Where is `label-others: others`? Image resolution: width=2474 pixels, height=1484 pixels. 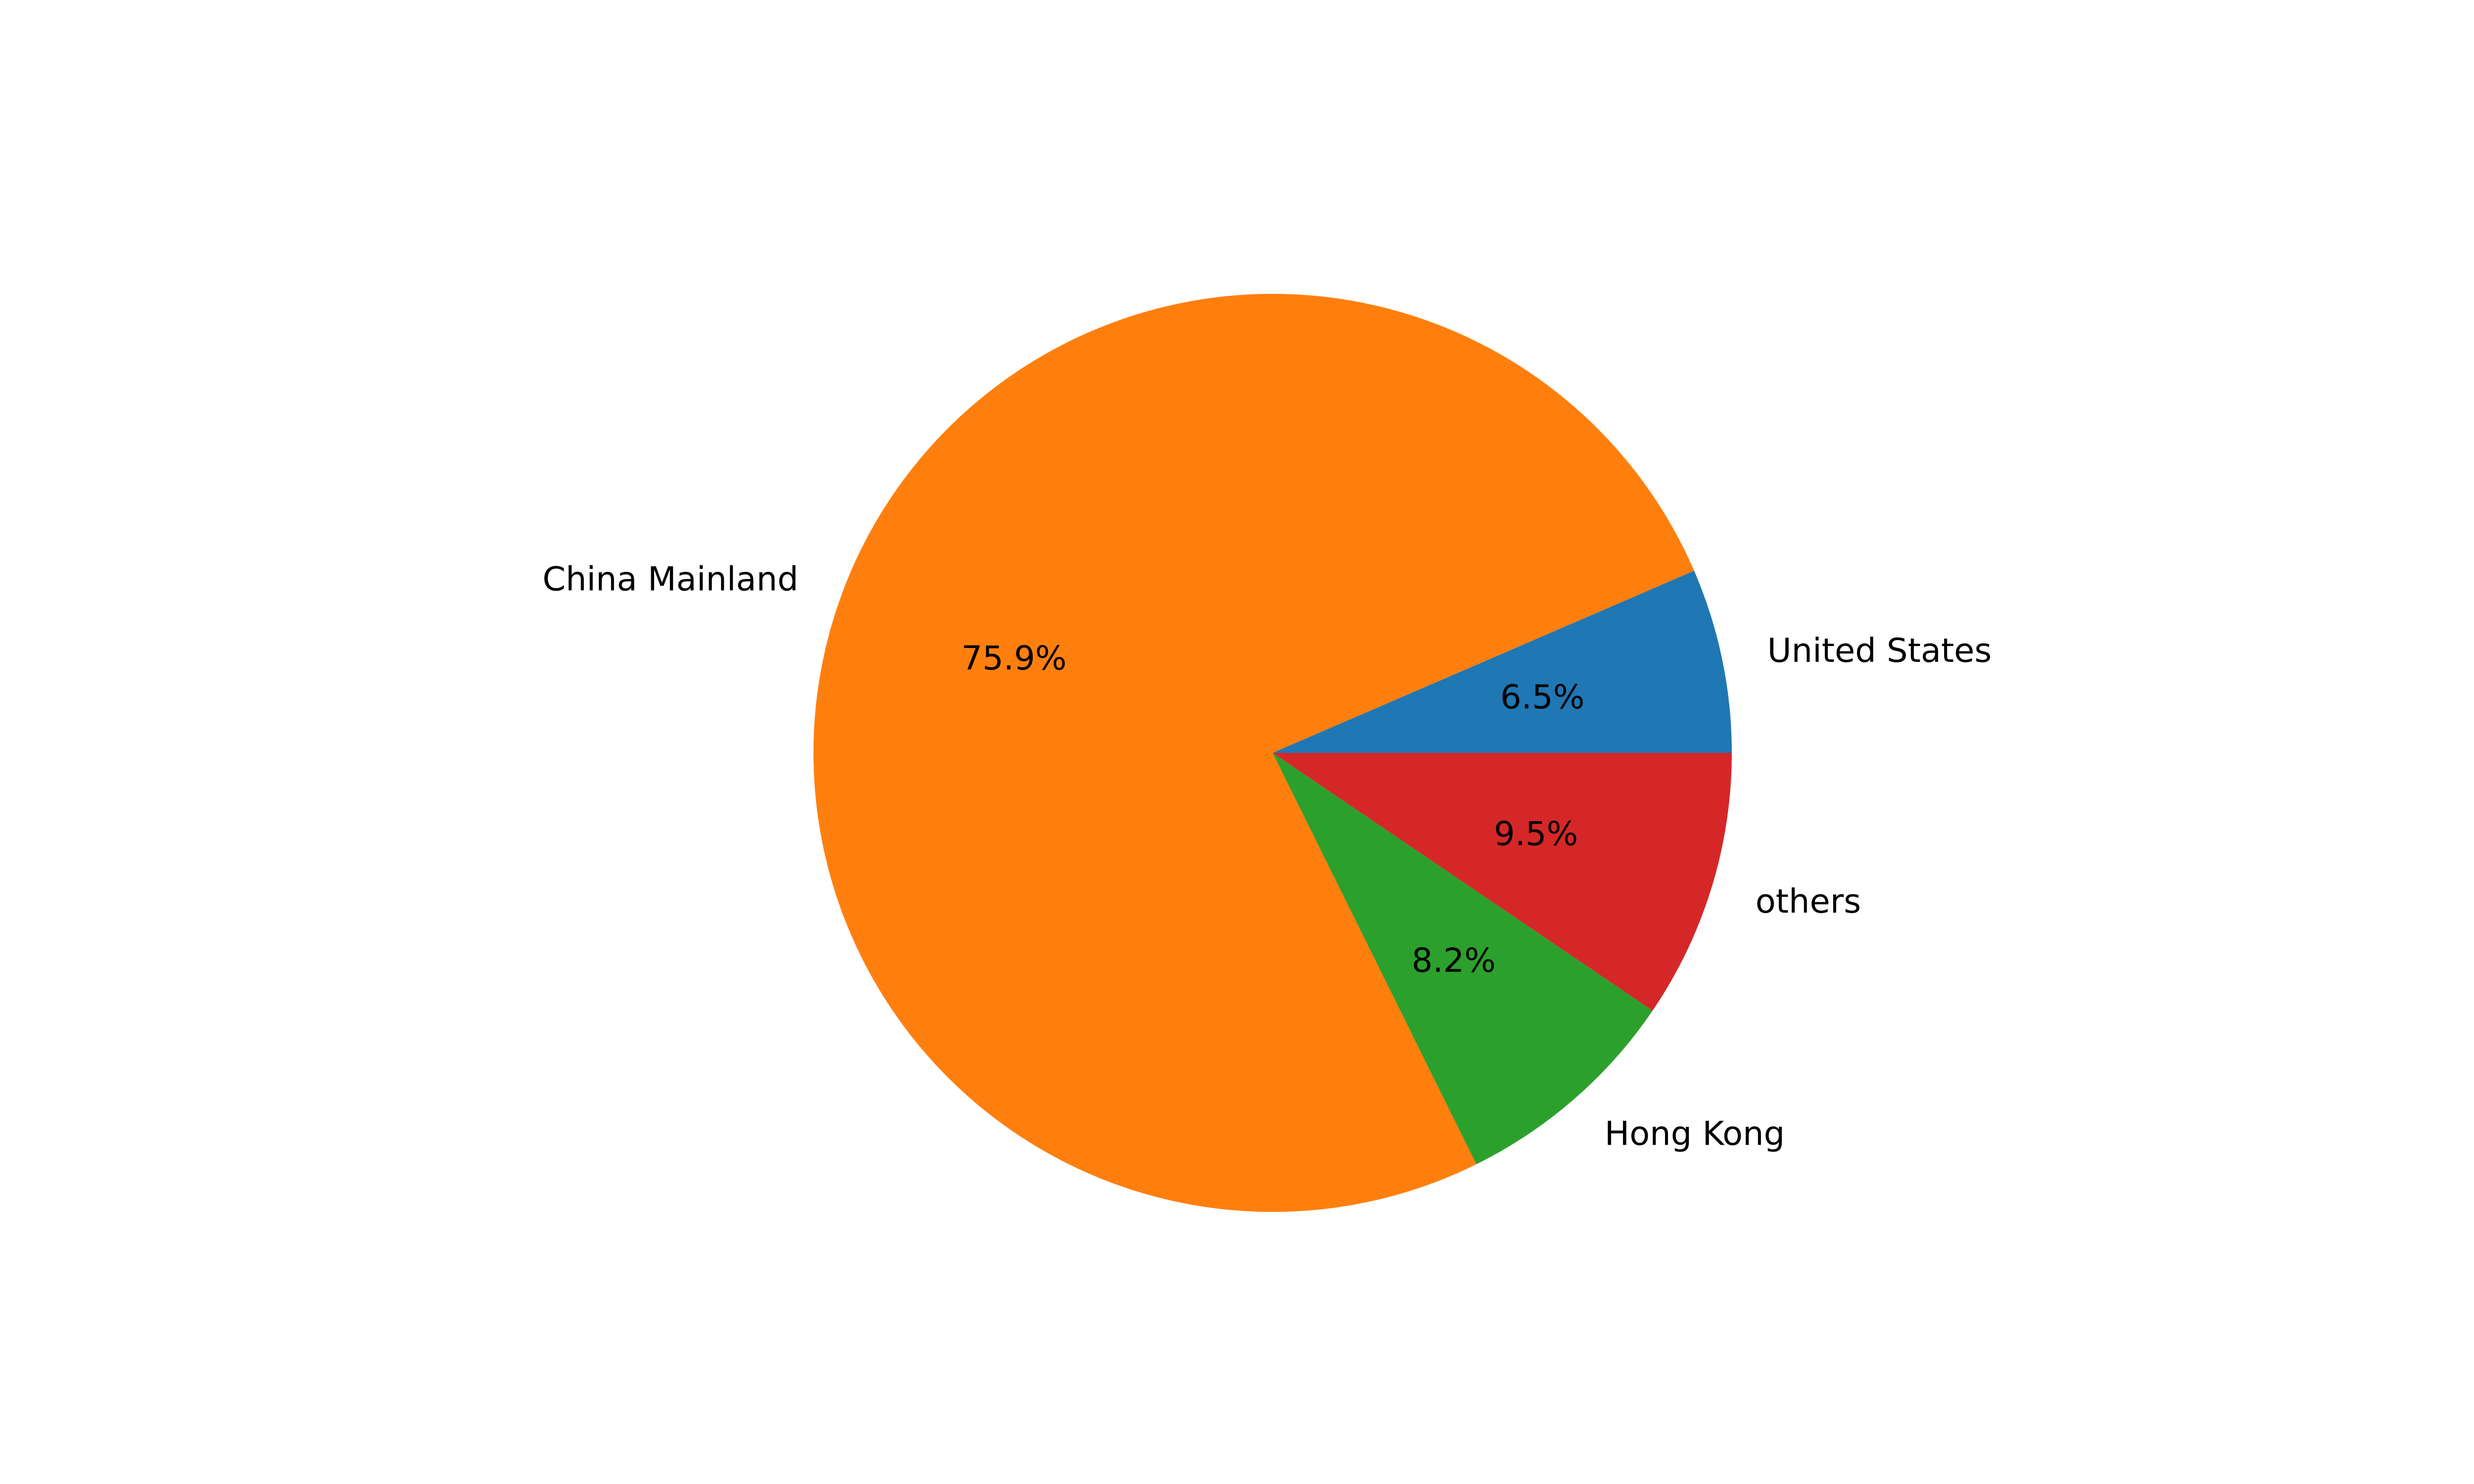 label-others: others is located at coordinates (1809, 901).